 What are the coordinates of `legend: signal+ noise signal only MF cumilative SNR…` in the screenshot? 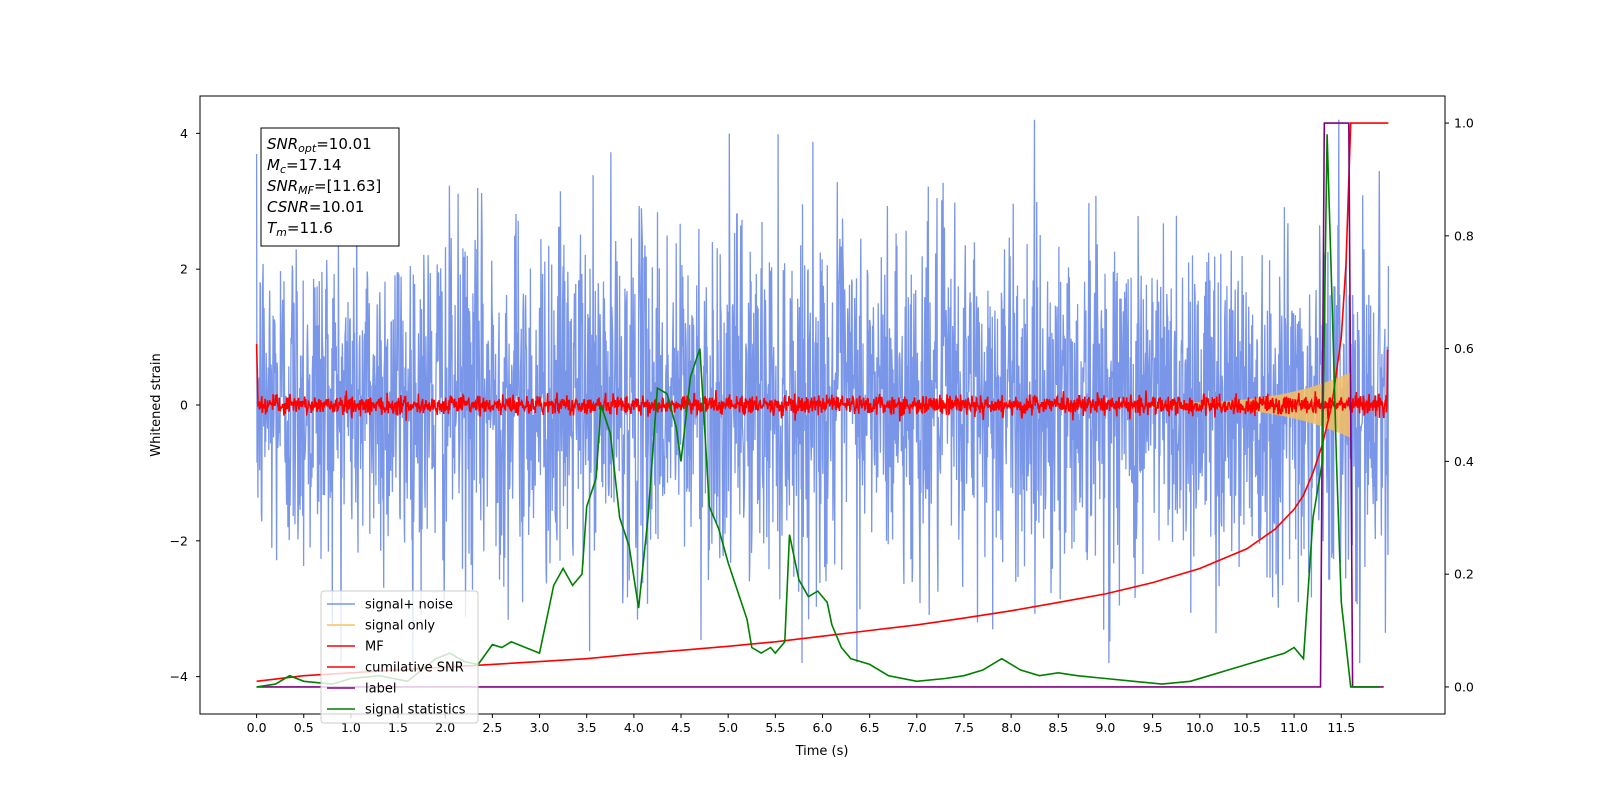 It's located at (399, 657).